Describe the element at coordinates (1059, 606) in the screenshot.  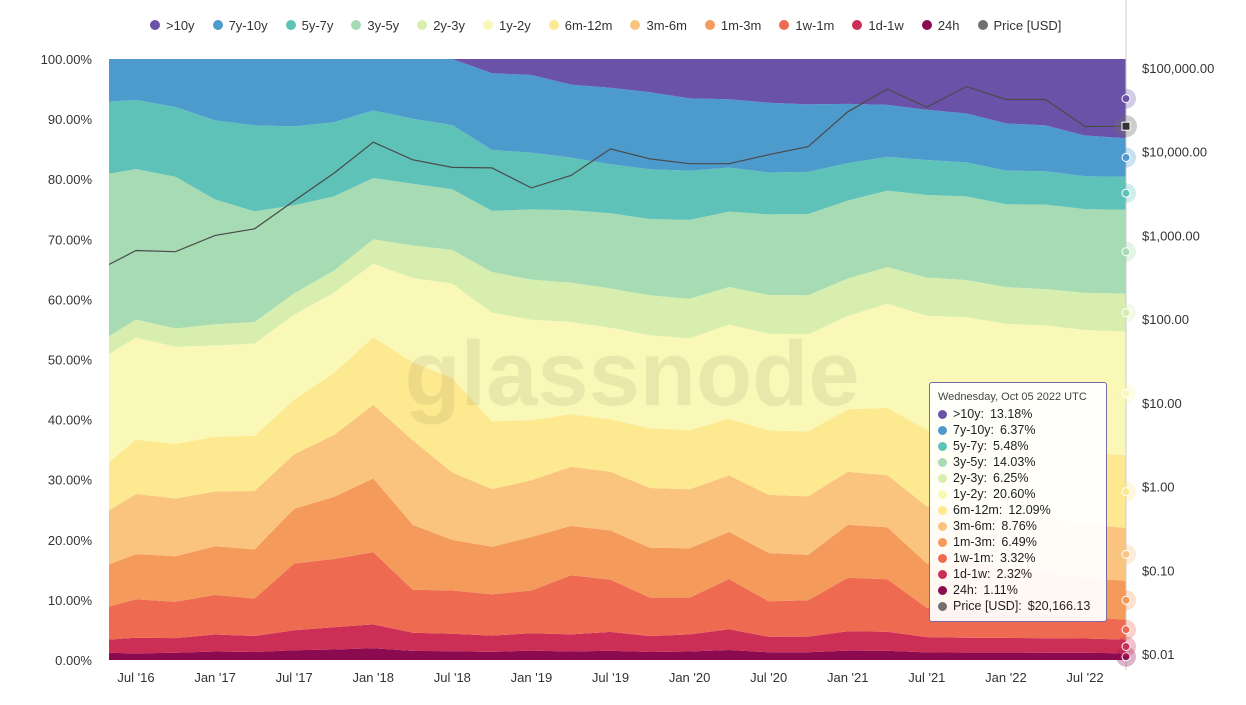
I see `tooltip-value: $20,166.13` at that location.